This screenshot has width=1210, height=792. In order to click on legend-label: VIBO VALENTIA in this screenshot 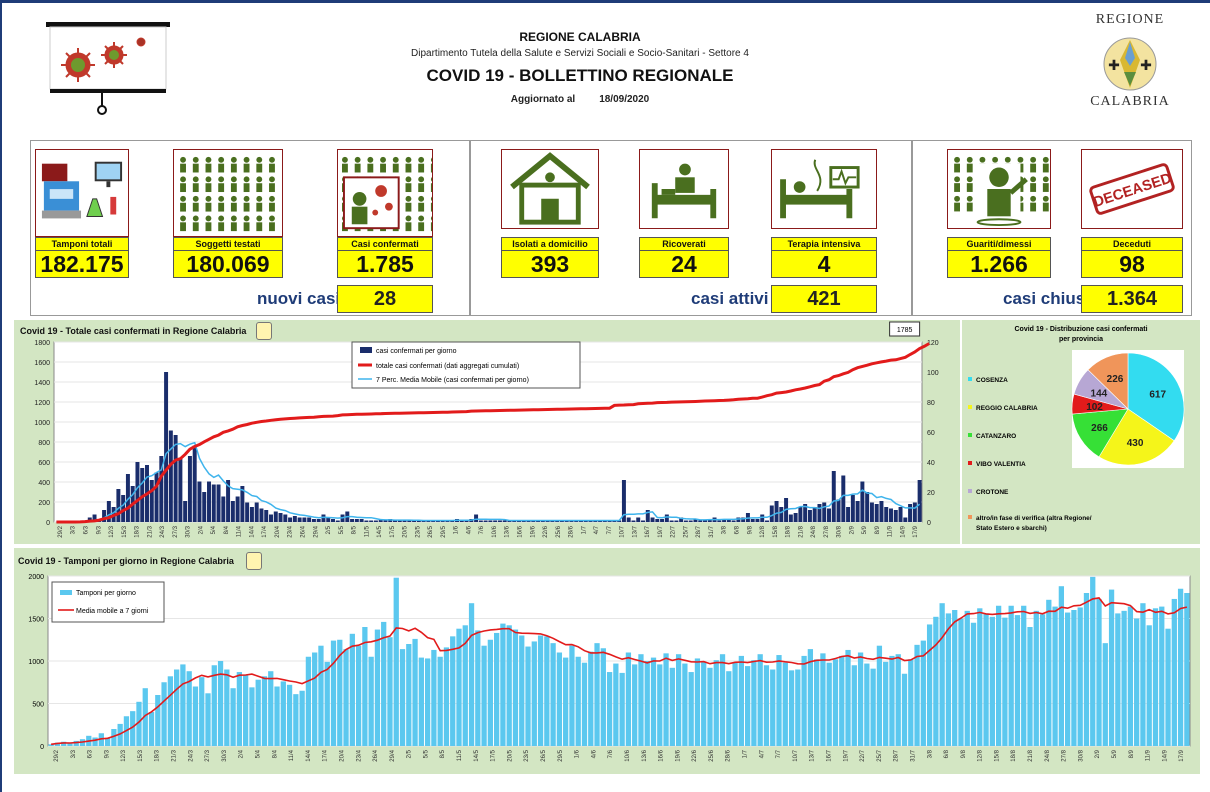, I will do `click(1001, 464)`.